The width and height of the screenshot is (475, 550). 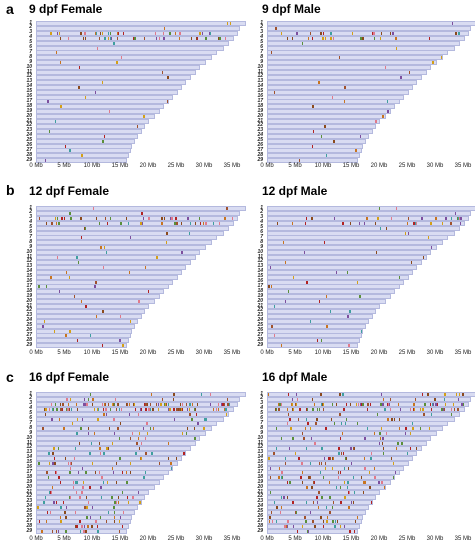 What do you see at coordinates (29, 76) in the screenshot?
I see `chromosome-label: 12` at bounding box center [29, 76].